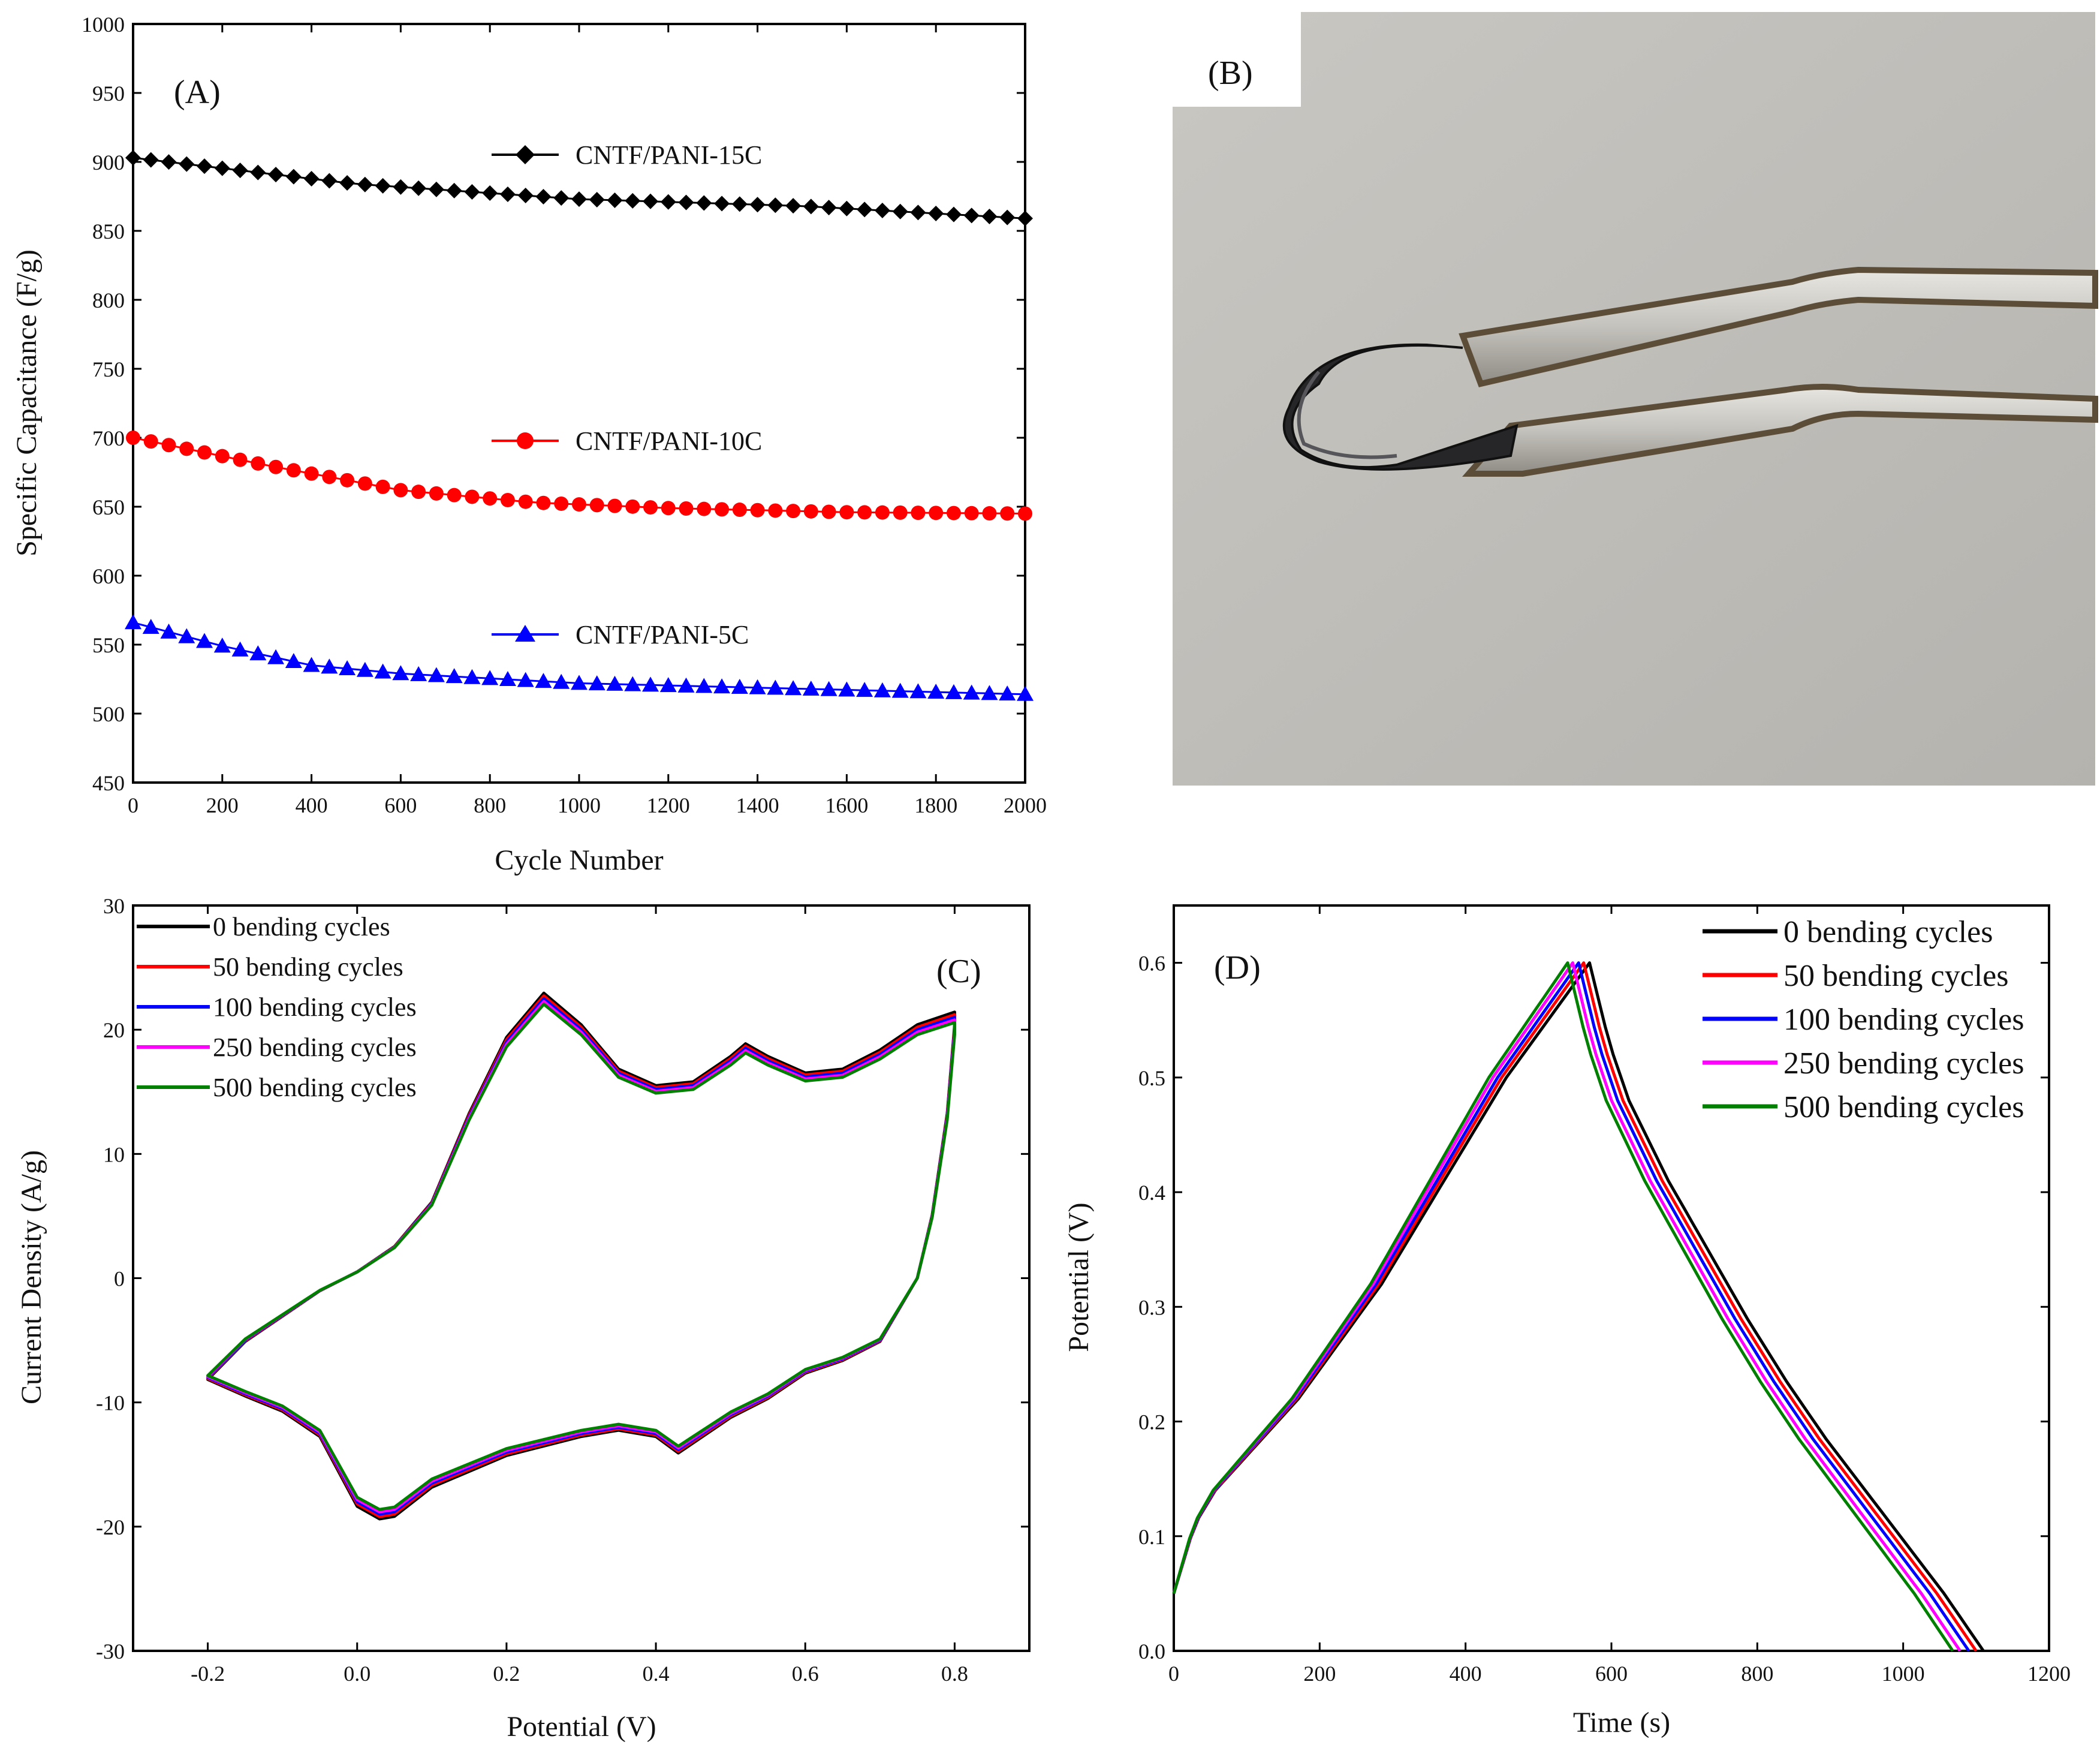  What do you see at coordinates (108, 163) in the screenshot?
I see `y-tick-label: 900` at bounding box center [108, 163].